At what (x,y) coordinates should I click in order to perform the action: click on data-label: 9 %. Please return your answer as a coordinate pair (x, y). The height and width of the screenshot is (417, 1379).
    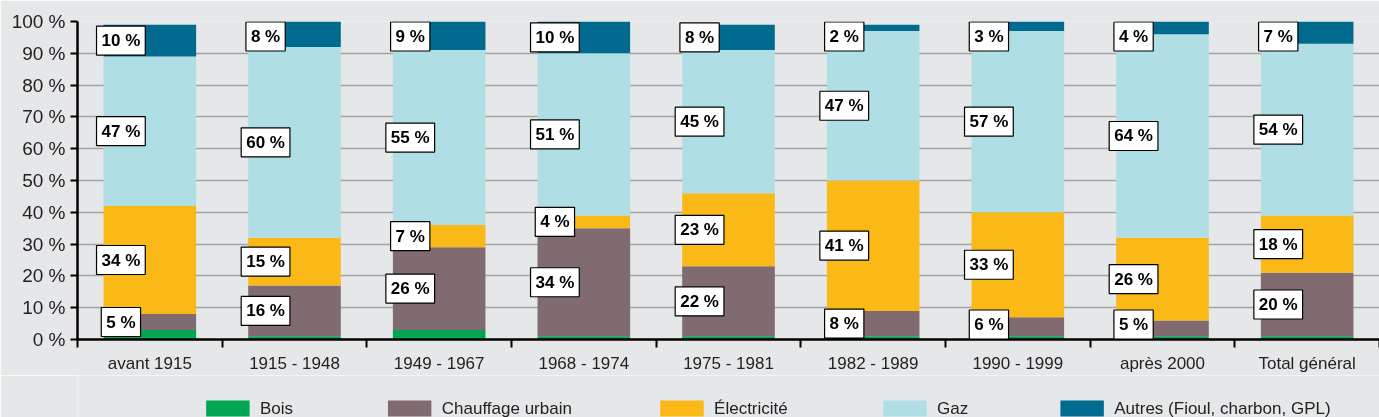
    Looking at the image, I should click on (410, 36).